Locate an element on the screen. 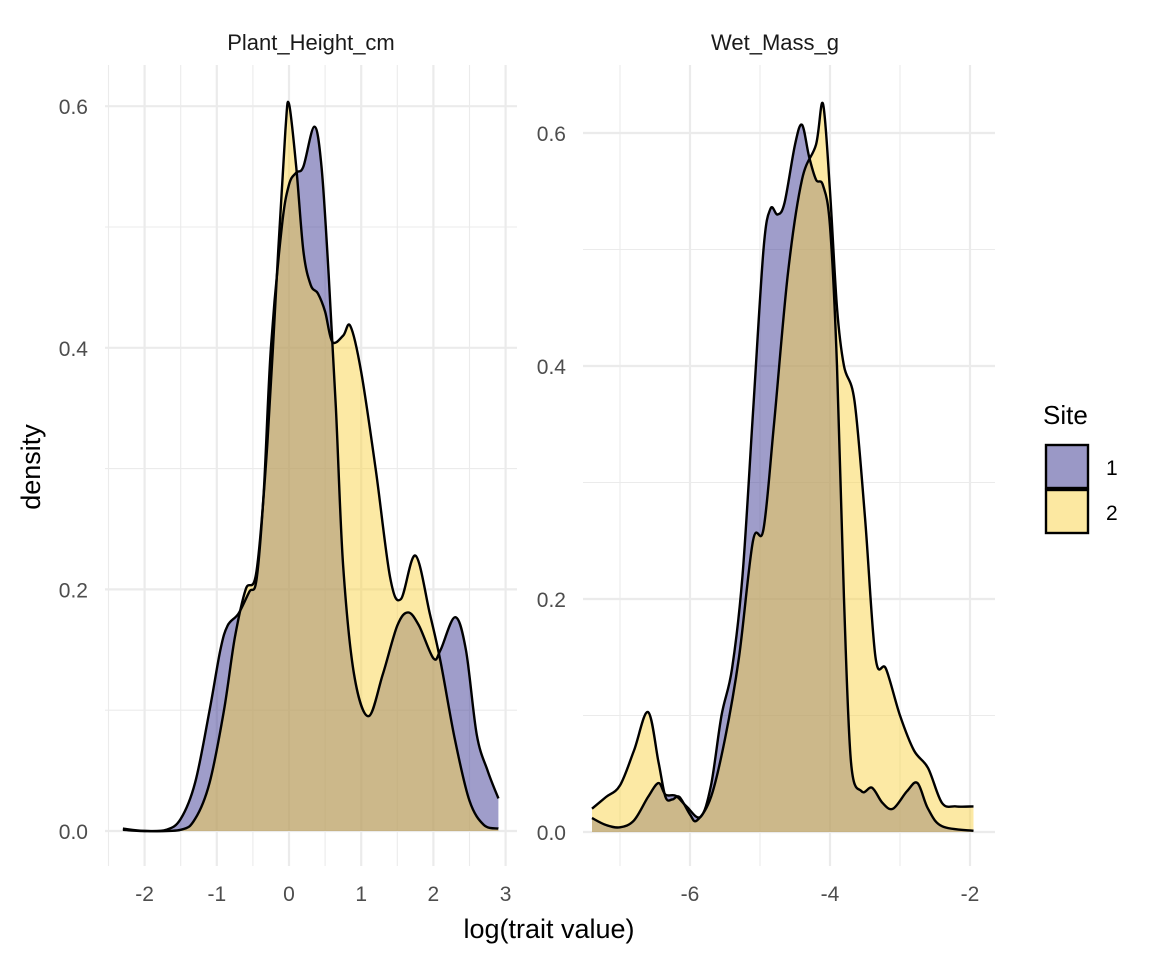  legend-label-site-2: 2 is located at coordinates (1112, 513).